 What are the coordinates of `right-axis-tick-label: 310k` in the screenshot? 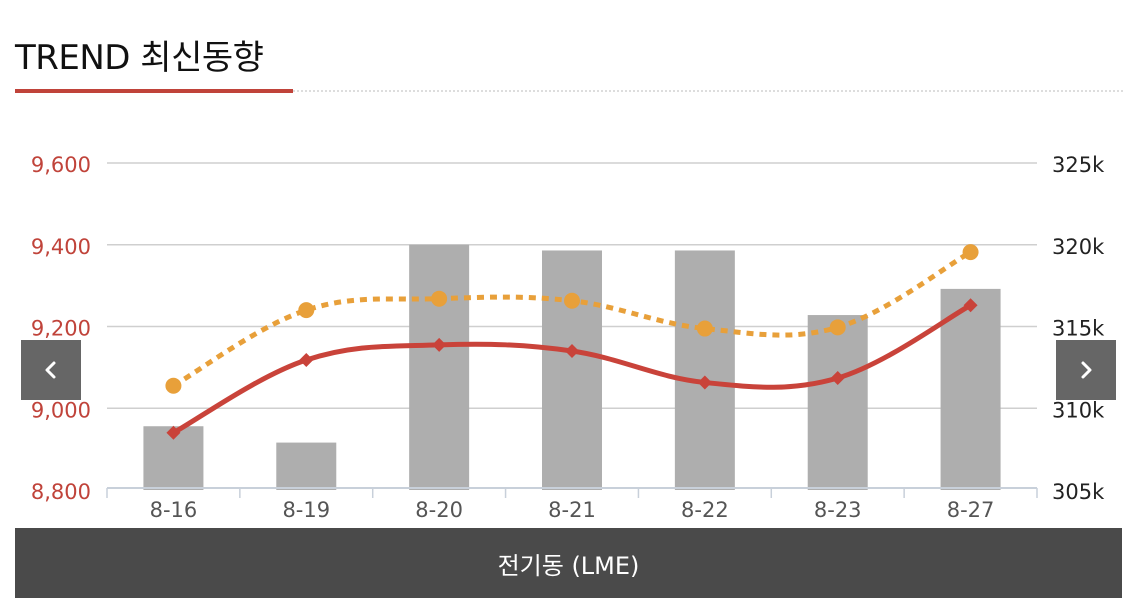 It's located at (1078, 410).